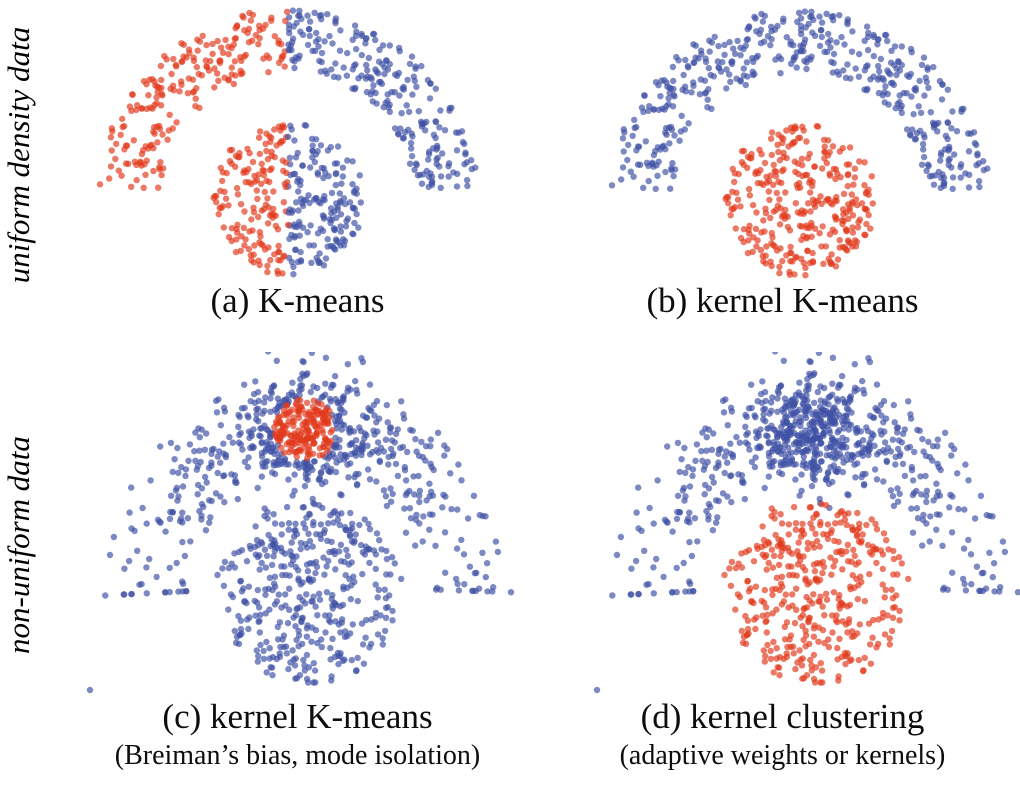  Describe the element at coordinates (799, 143) in the screenshot. I see `scatter-plot-kernel-kmeans-uniform` at that location.